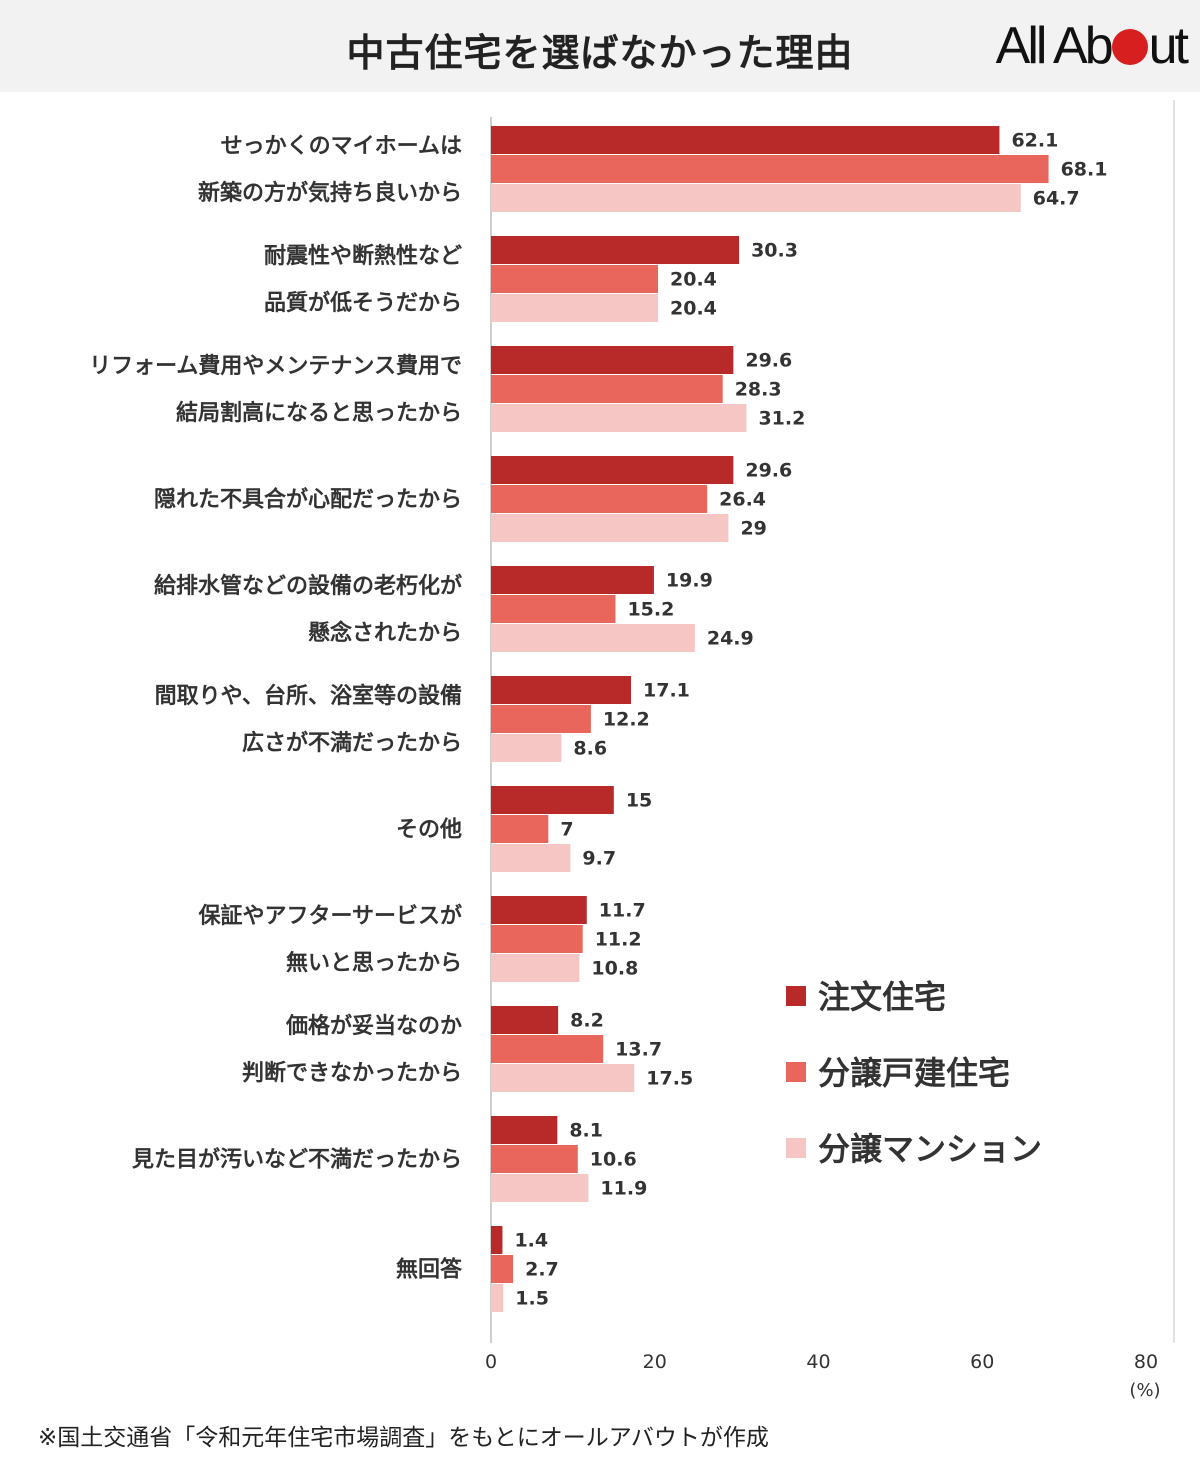 This screenshot has width=1200, height=1478. I want to click on category-label: 耐震性や断熱性など, so click(363, 256).